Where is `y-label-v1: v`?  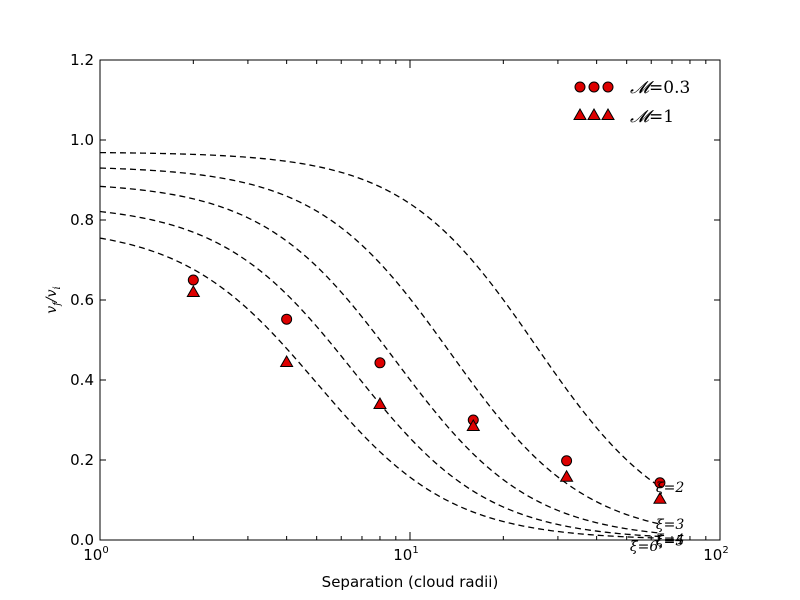 y-label-v1: v is located at coordinates (52, 310).